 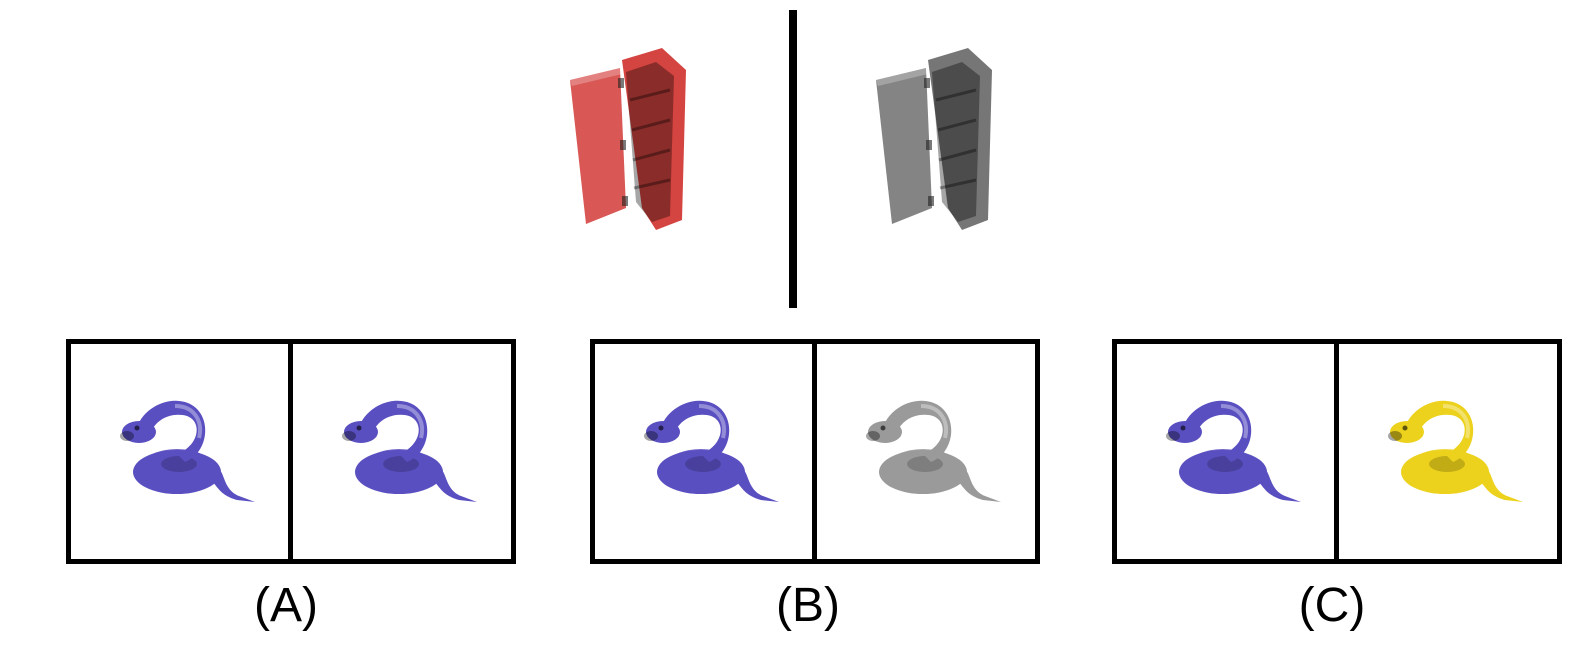 I want to click on option-b-label: (B), so click(x=808, y=605).